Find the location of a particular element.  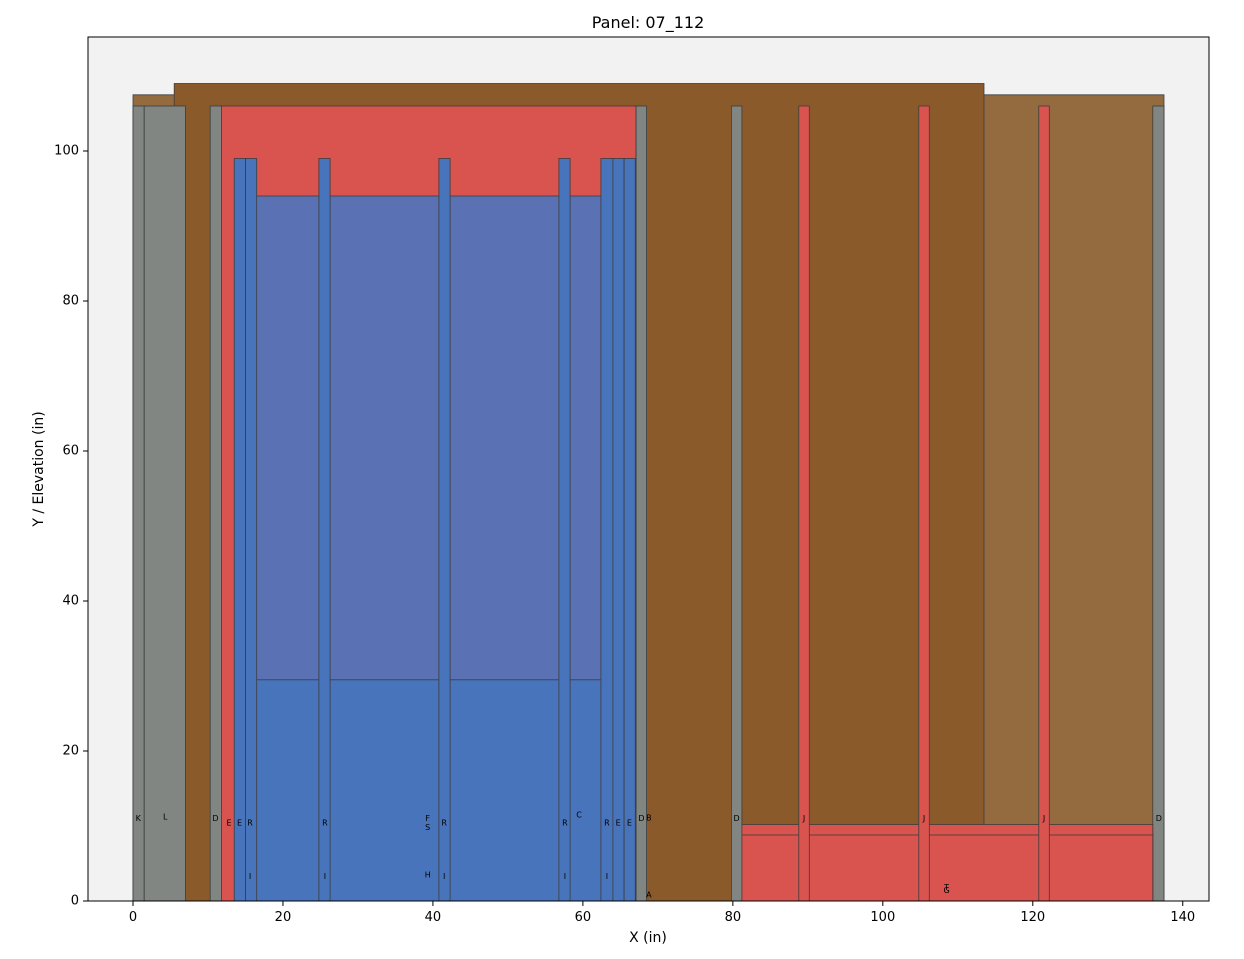

annotation-label-5: R is located at coordinates (250, 823).